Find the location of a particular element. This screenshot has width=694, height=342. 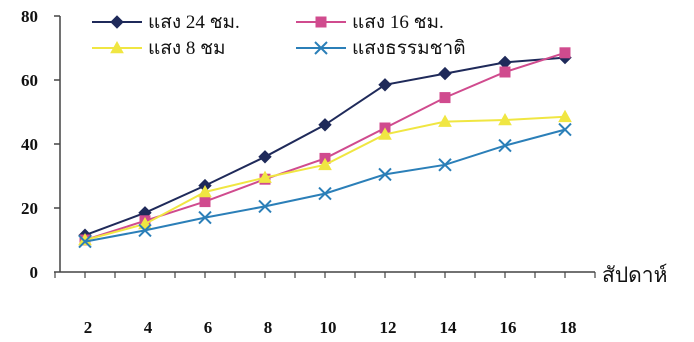

y-tick-group: 0 20 40 60 80 is located at coordinates (40, 144).